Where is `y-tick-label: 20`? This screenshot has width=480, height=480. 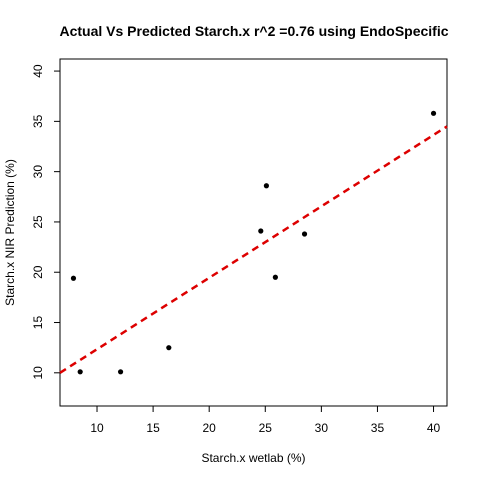
y-tick-label: 20 is located at coordinates (38, 272).